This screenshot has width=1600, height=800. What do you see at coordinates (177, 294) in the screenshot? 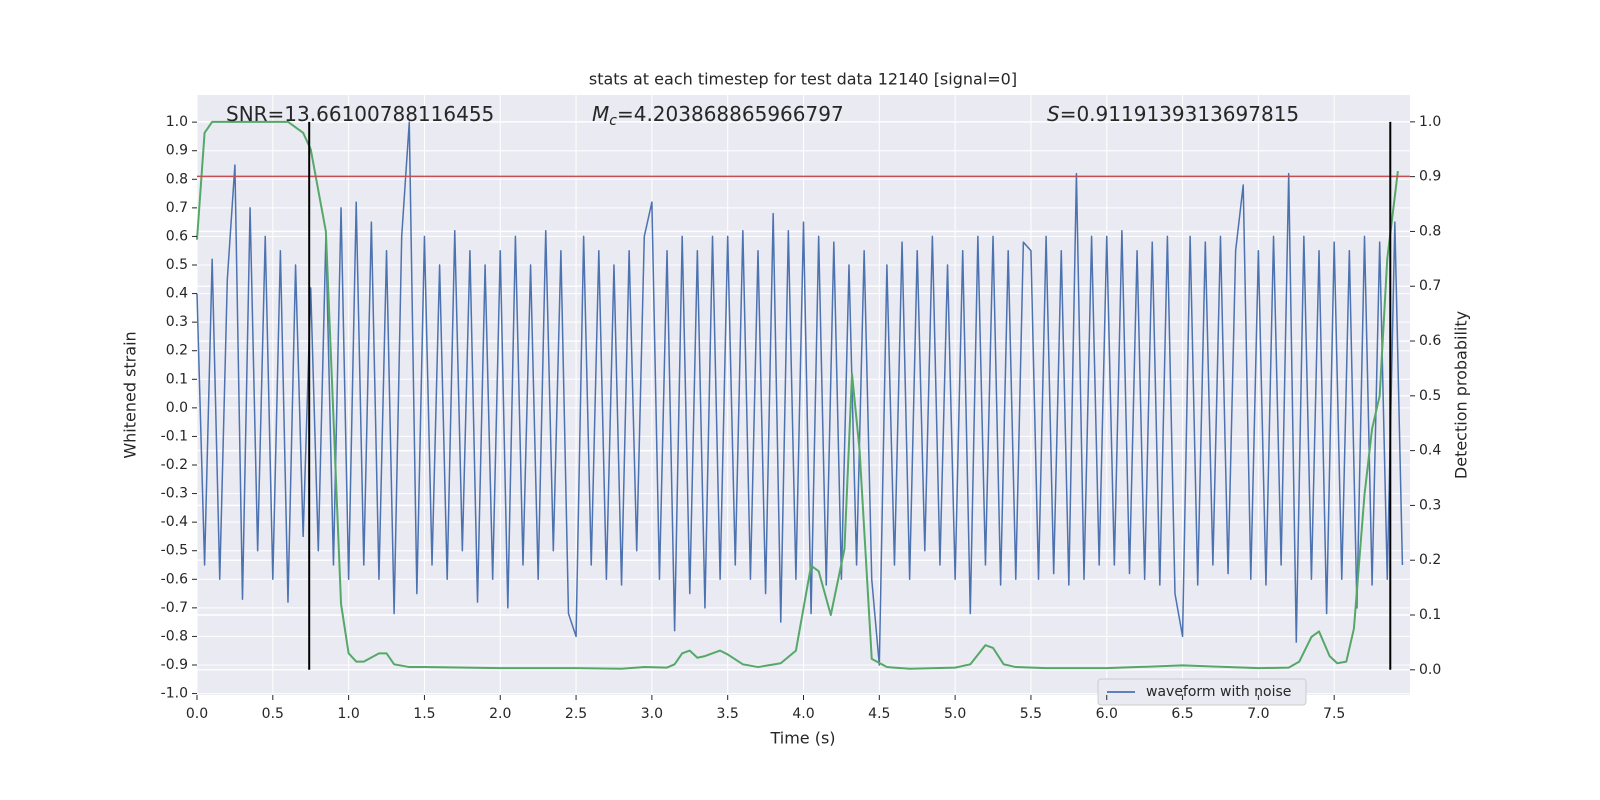
I see `y-tick-label: 0.4` at bounding box center [177, 294].